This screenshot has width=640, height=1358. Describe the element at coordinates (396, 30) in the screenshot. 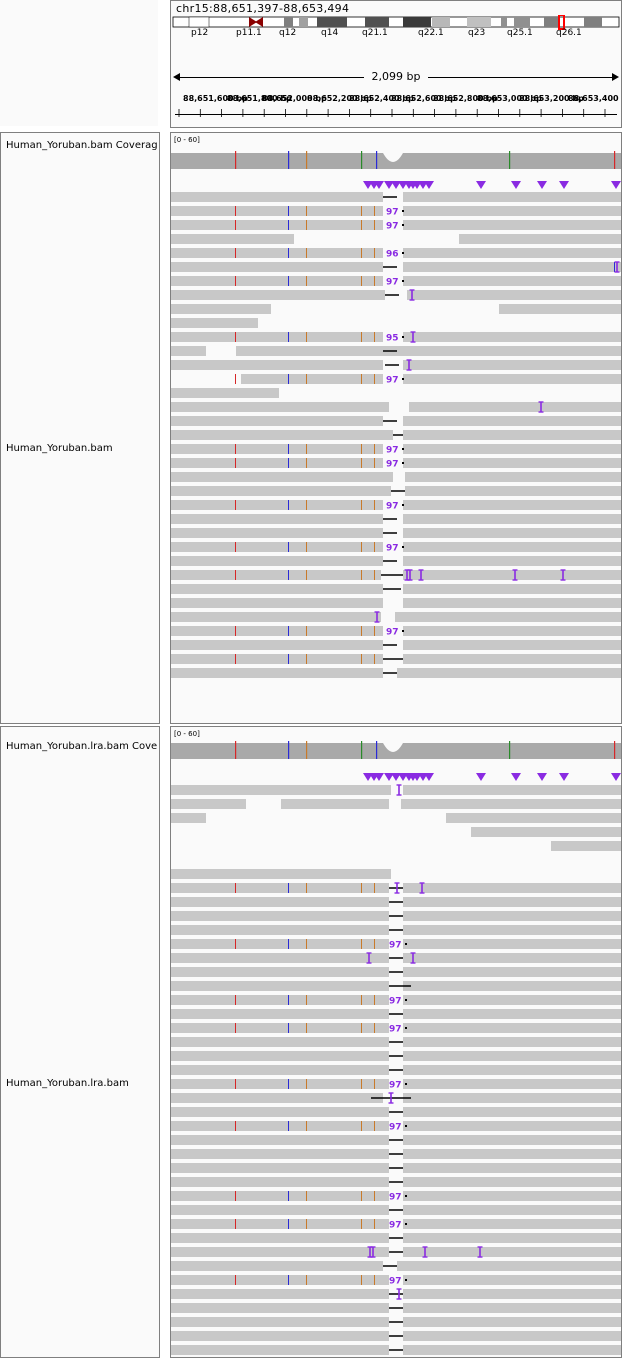

I see `ideogram` at that location.